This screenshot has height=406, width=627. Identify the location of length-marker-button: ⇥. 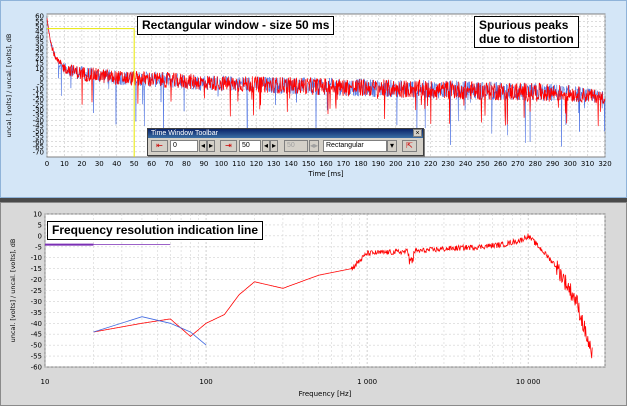
(228, 146).